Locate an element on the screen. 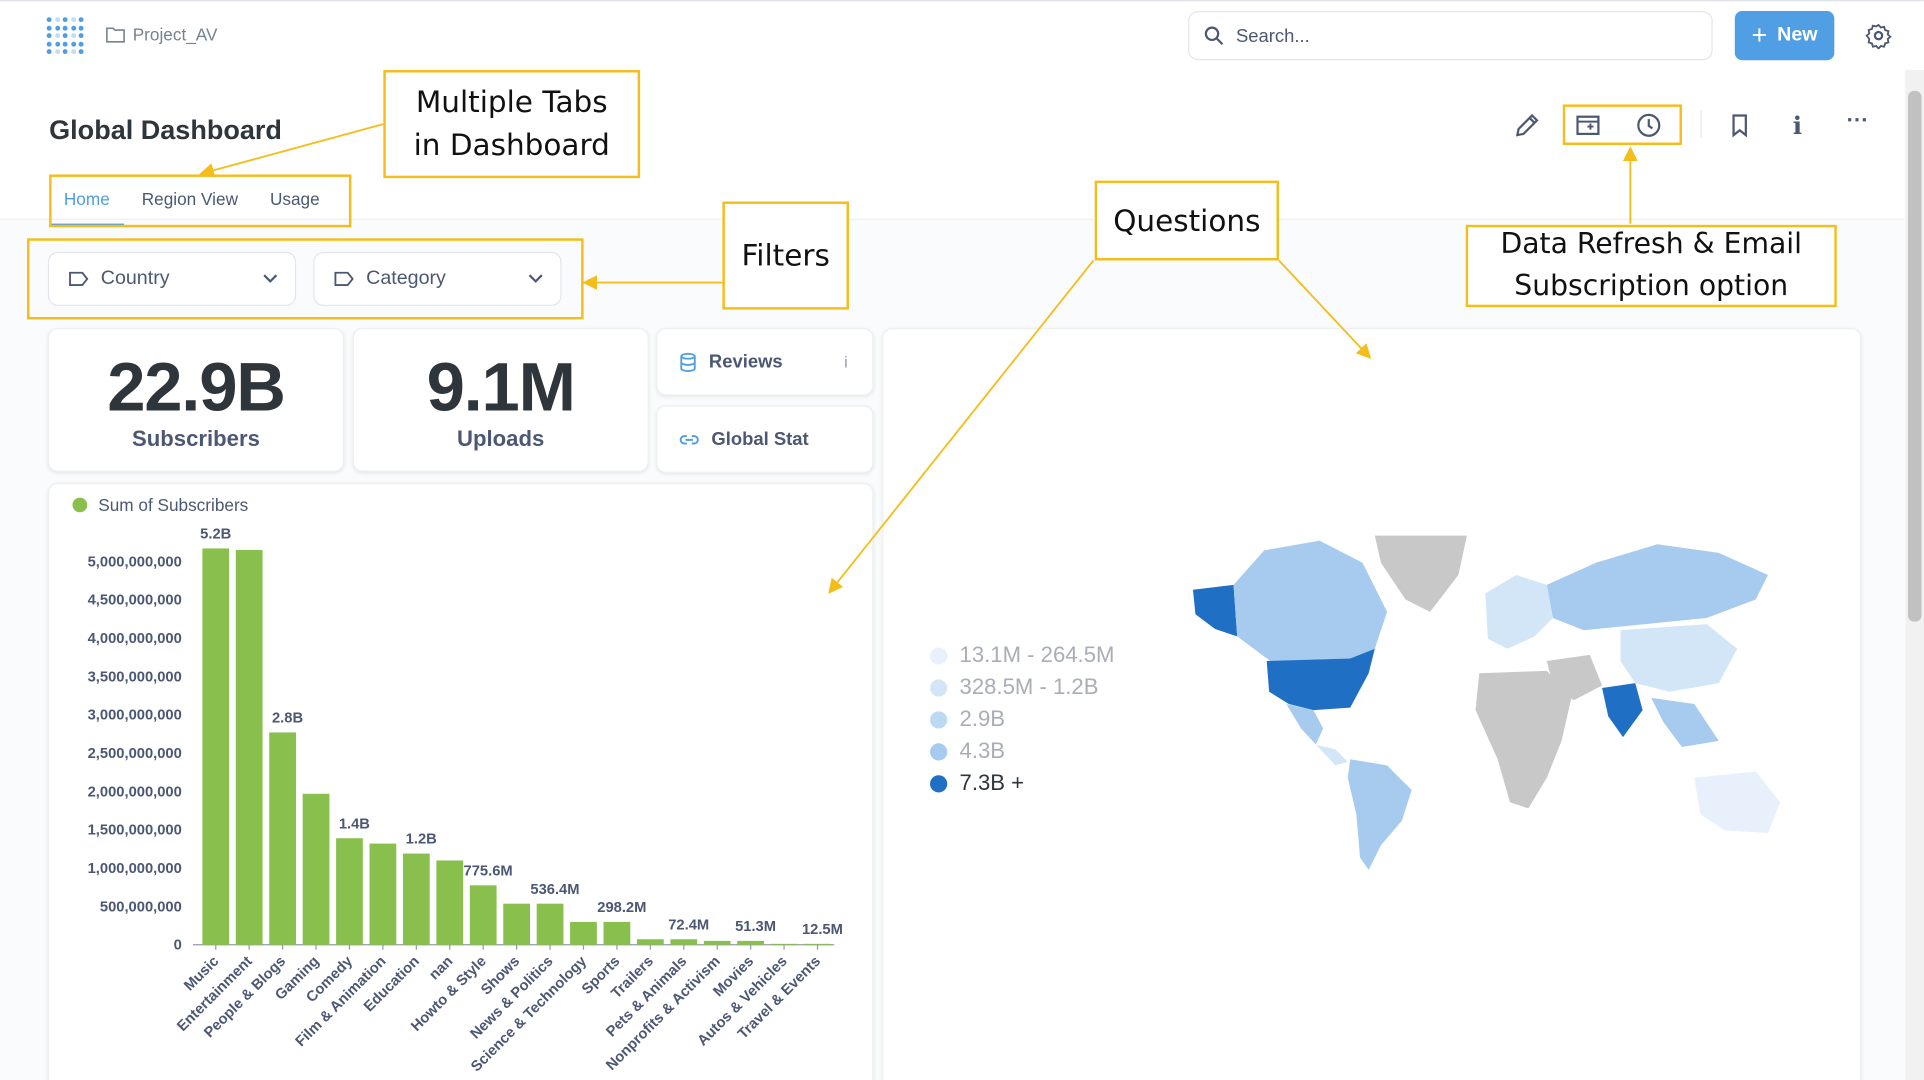 Image resolution: width=1924 pixels, height=1080 pixels. clock-icon is located at coordinates (1649, 125).